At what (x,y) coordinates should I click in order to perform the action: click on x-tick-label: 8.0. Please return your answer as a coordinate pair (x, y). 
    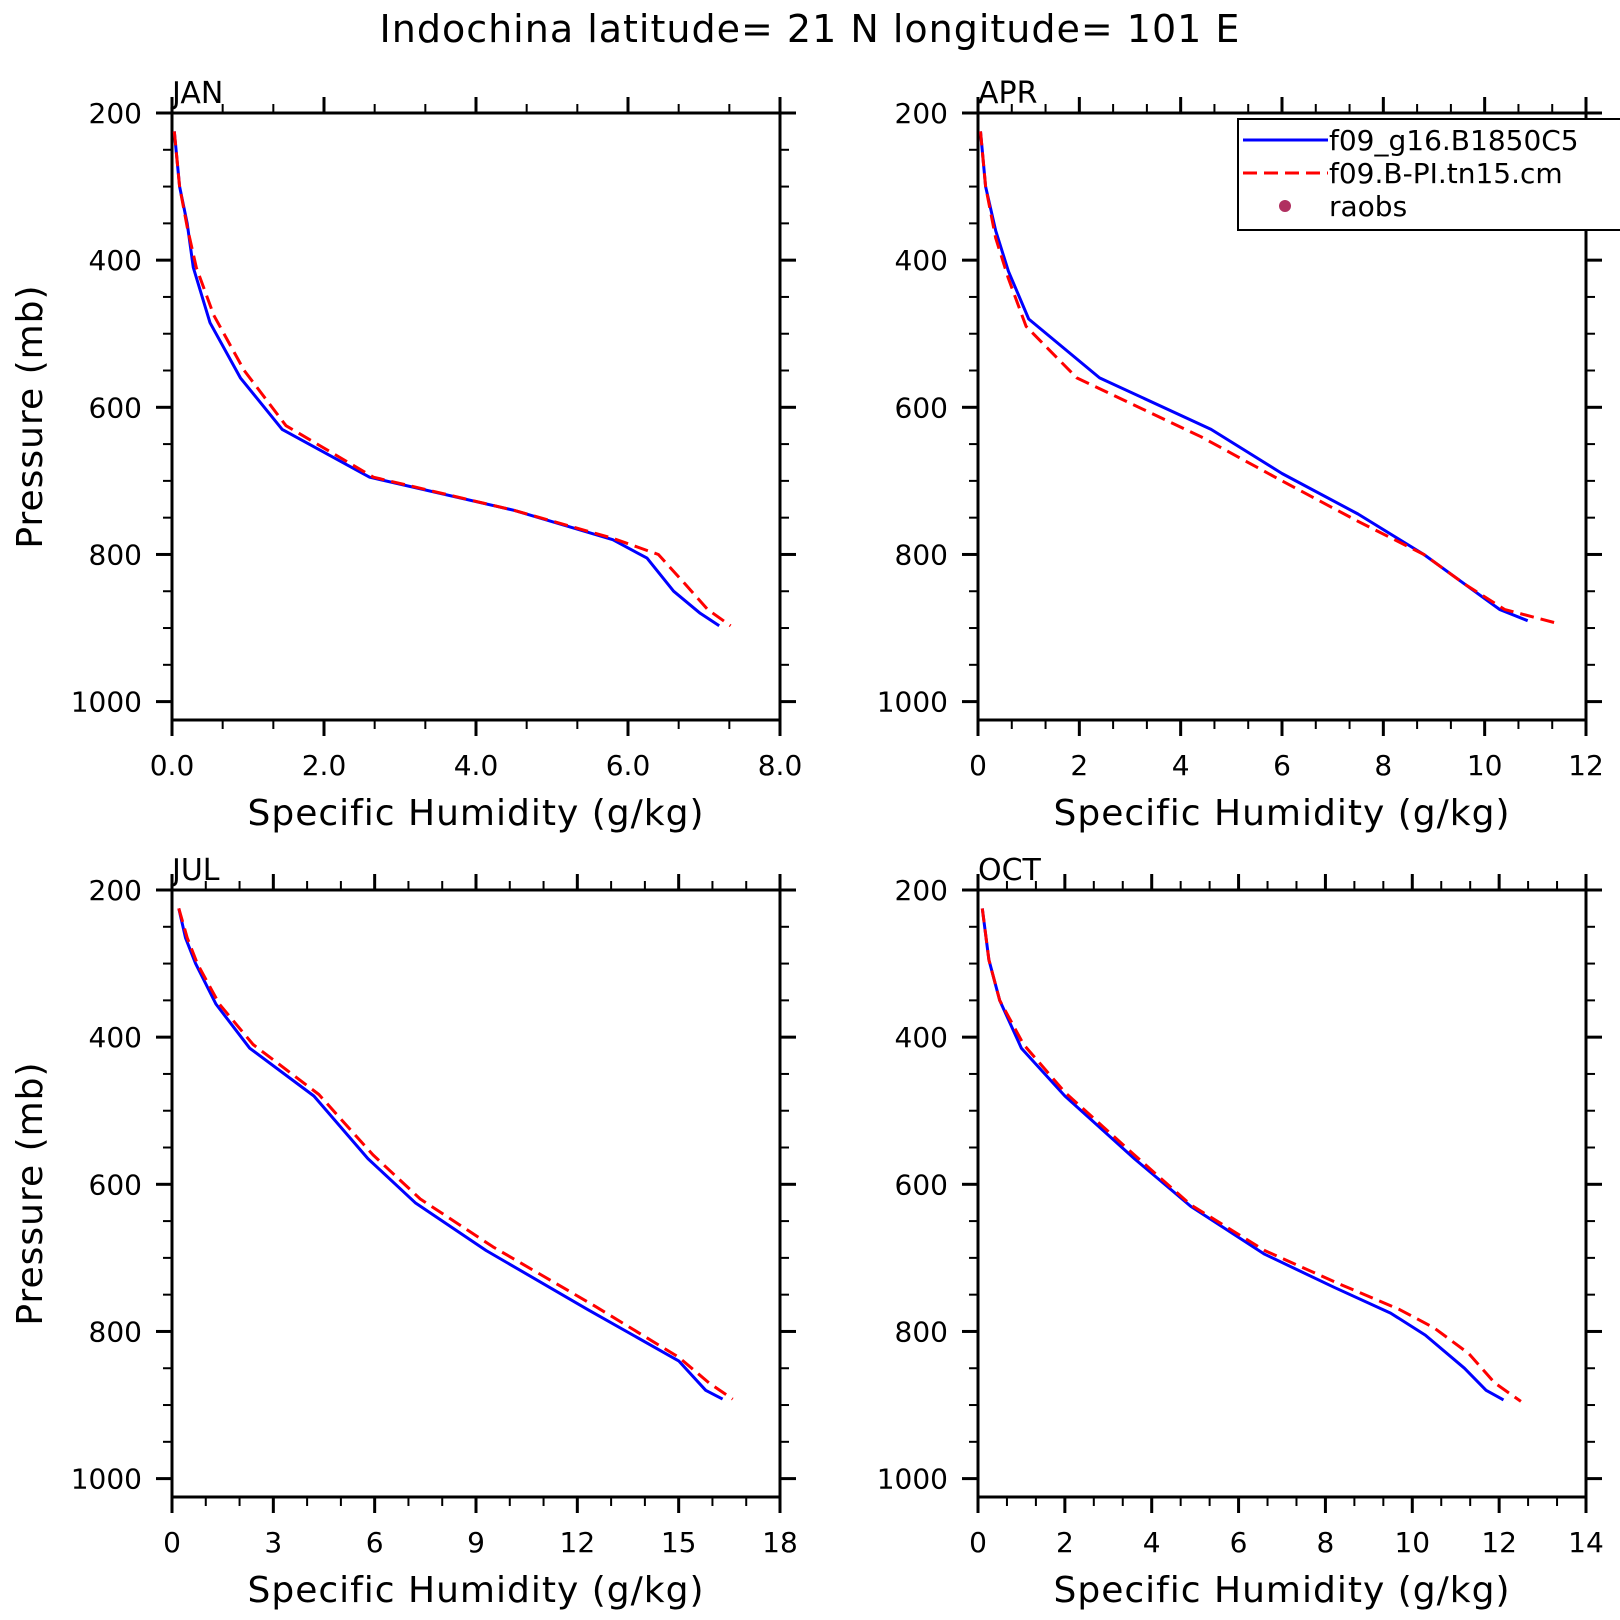
    Looking at the image, I should click on (780, 765).